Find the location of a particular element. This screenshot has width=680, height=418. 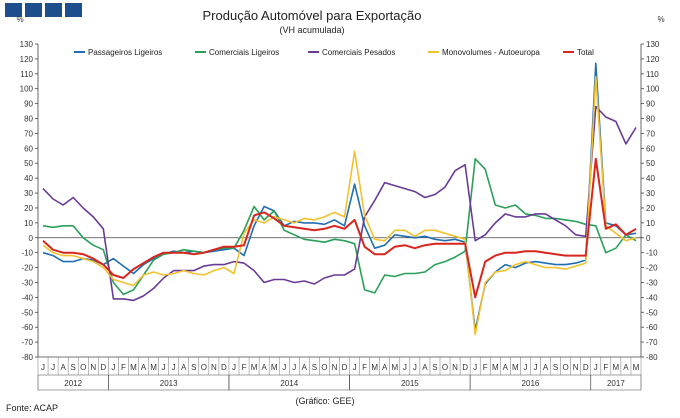

x-year-label: 2013 is located at coordinates (169, 383).